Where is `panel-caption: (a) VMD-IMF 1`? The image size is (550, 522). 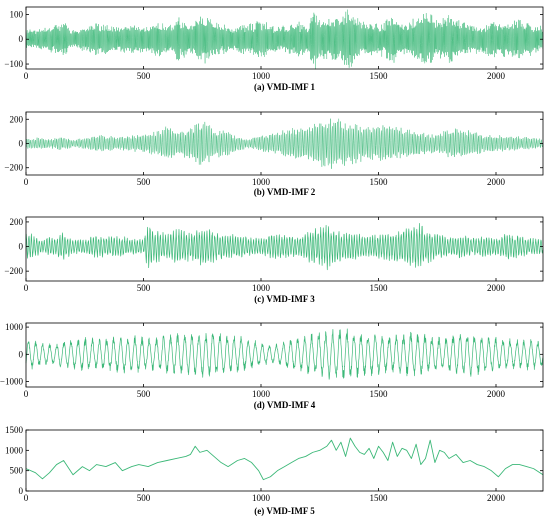 panel-caption: (a) VMD-IMF 1 is located at coordinates (284, 87).